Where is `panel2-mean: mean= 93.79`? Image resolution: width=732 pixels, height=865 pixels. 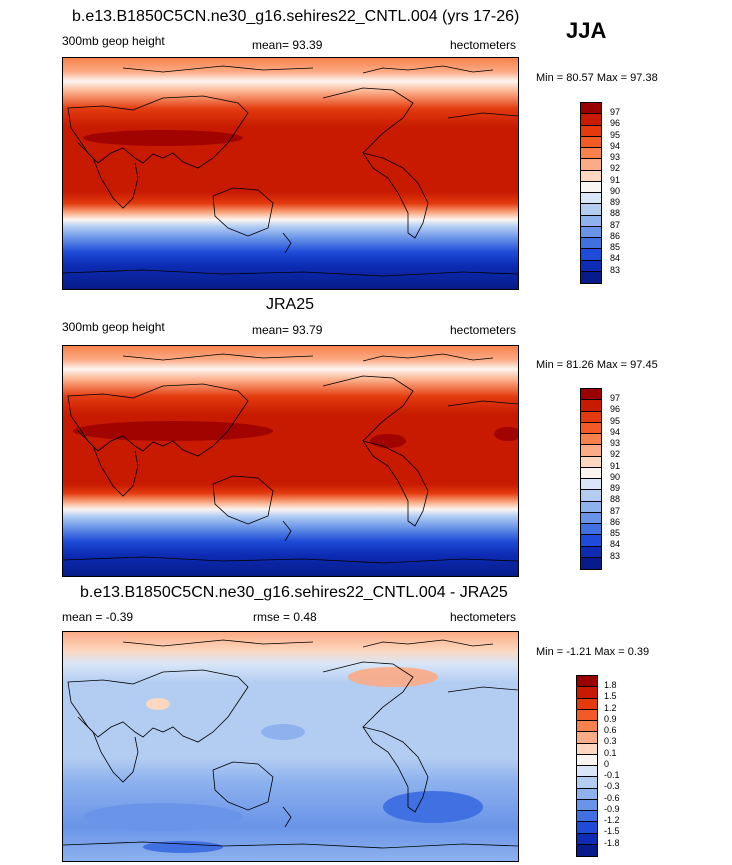 panel2-mean: mean= 93.79 is located at coordinates (287, 330).